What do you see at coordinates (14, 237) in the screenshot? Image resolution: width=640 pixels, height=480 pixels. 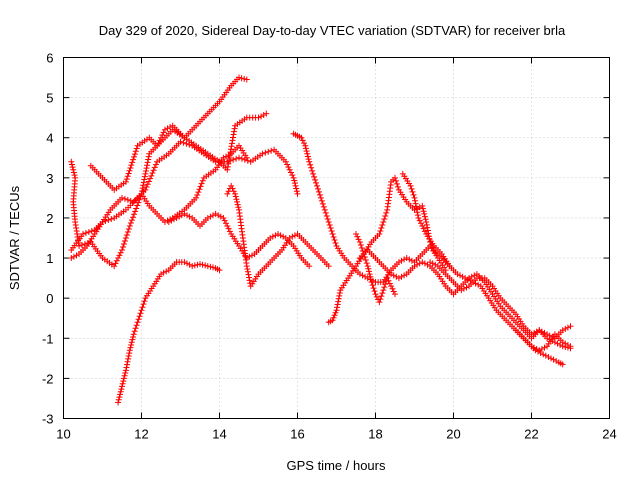 I see `y-axis-label: SDTVAR / TECUs` at bounding box center [14, 237].